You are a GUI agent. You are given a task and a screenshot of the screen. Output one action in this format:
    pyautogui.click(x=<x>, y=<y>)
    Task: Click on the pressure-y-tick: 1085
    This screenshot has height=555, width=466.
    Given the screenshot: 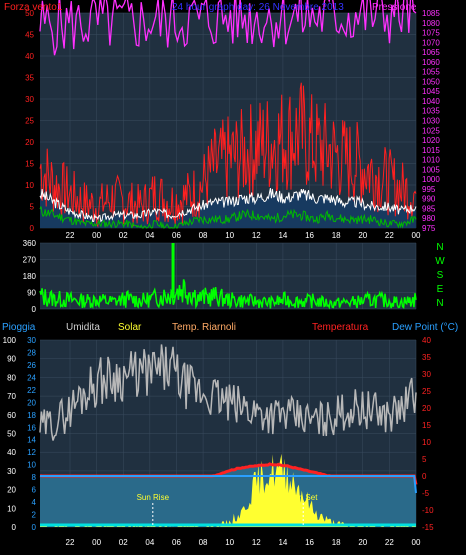 What is the action you would take?
    pyautogui.click(x=431, y=13)
    